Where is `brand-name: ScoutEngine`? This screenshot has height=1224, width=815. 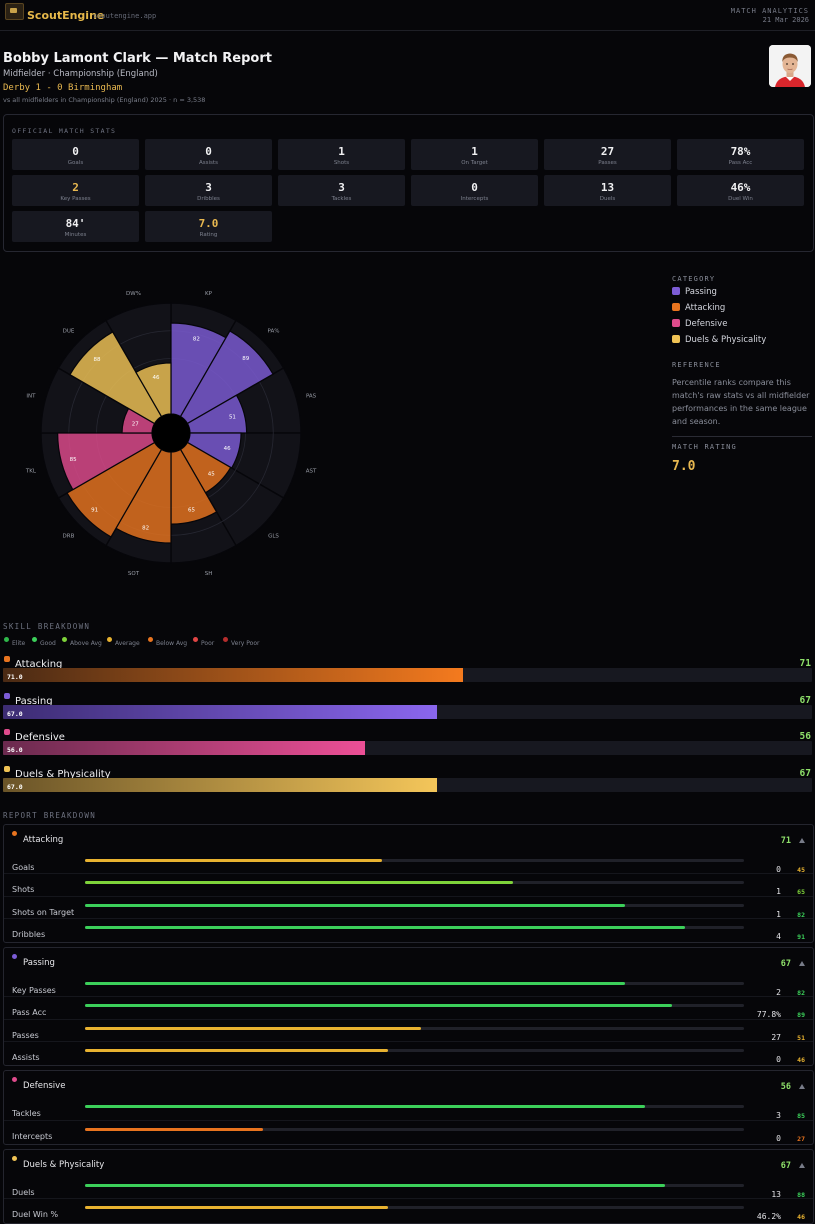
brand-name: ScoutEngine is located at coordinates (66, 15).